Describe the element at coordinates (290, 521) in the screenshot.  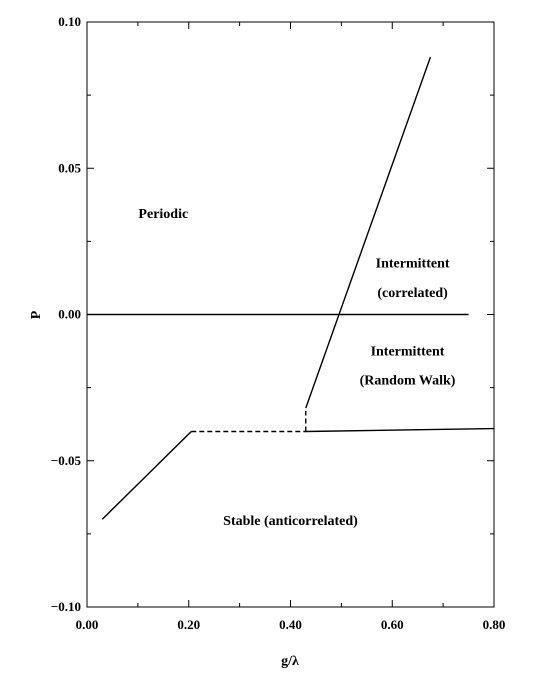
I see `region-label: Stable (anticorrelated)` at that location.